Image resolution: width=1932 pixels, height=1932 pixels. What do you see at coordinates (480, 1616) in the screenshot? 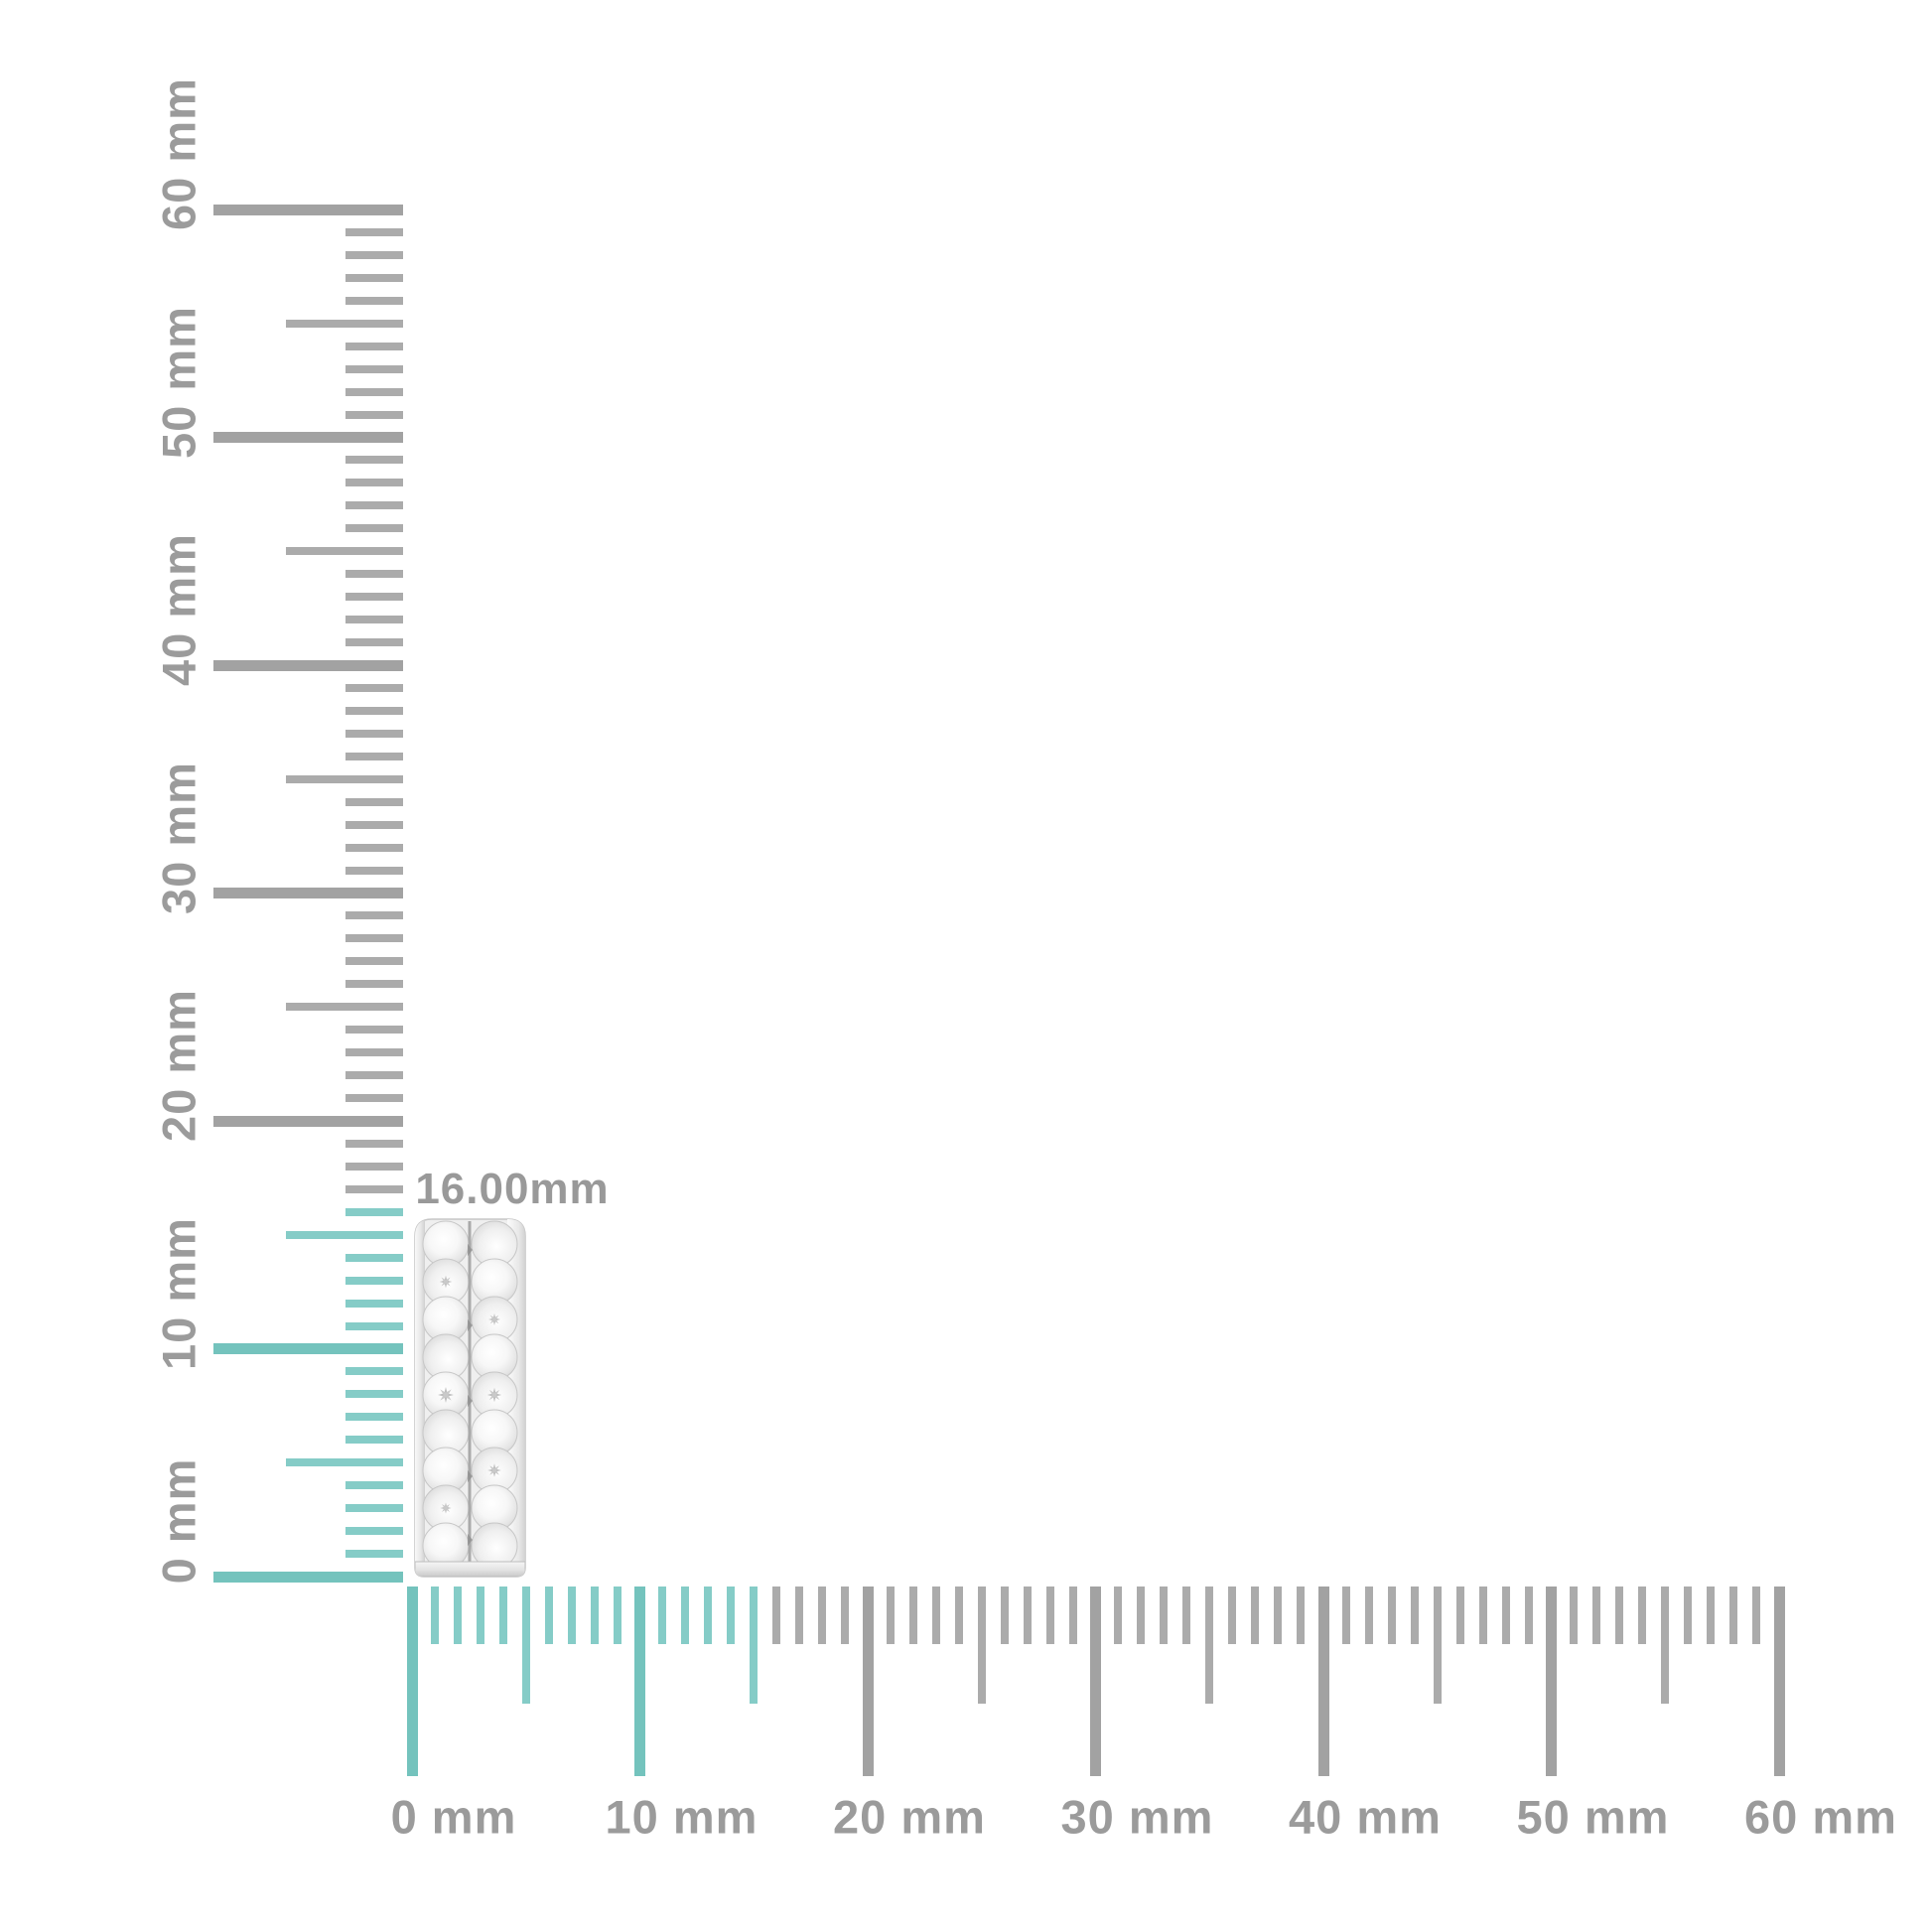
I see `h-ruler-tick-3mm` at bounding box center [480, 1616].